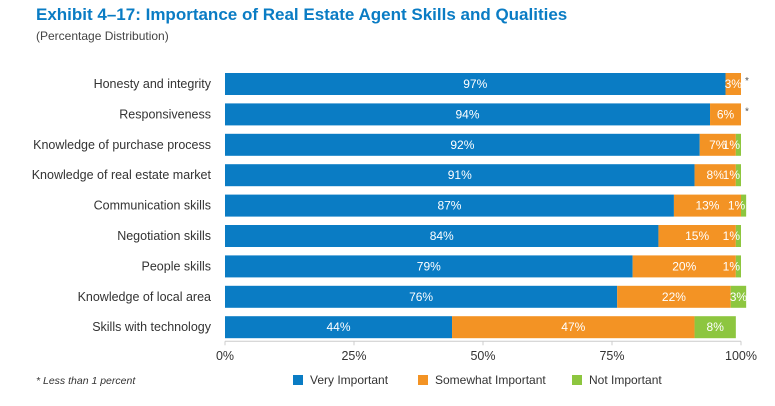  I want to click on data-label: 7%, so click(718, 145).